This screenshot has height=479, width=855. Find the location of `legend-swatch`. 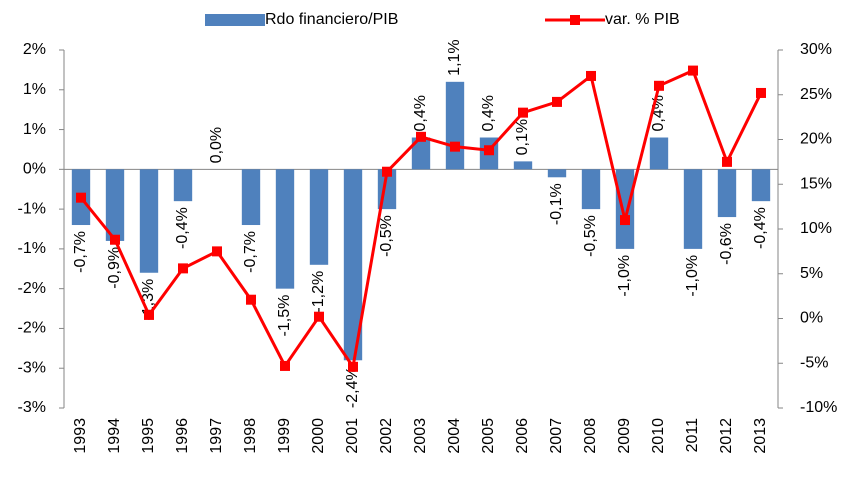

legend-swatch is located at coordinates (235, 20).